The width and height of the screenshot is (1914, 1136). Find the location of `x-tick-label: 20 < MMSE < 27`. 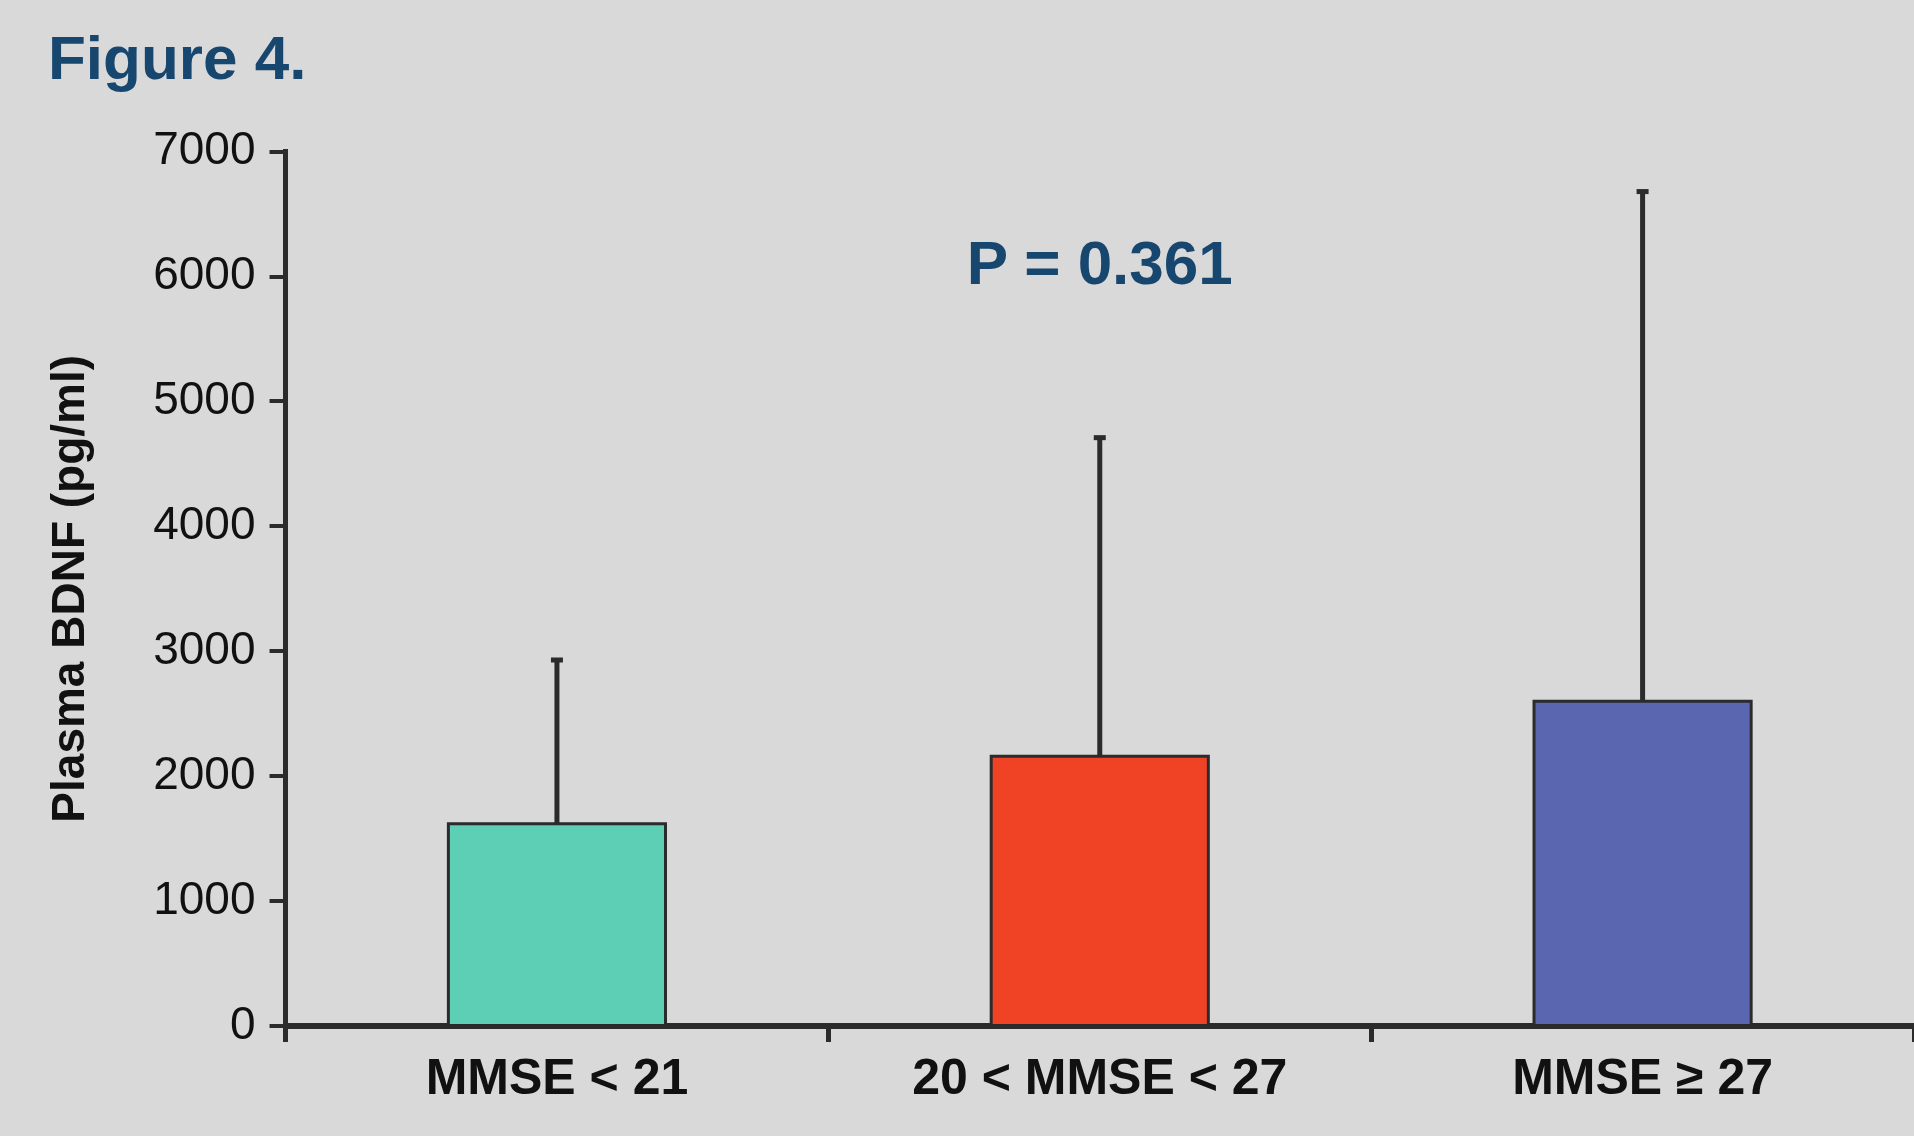

x-tick-label: 20 < MMSE < 27 is located at coordinates (1100, 1076).